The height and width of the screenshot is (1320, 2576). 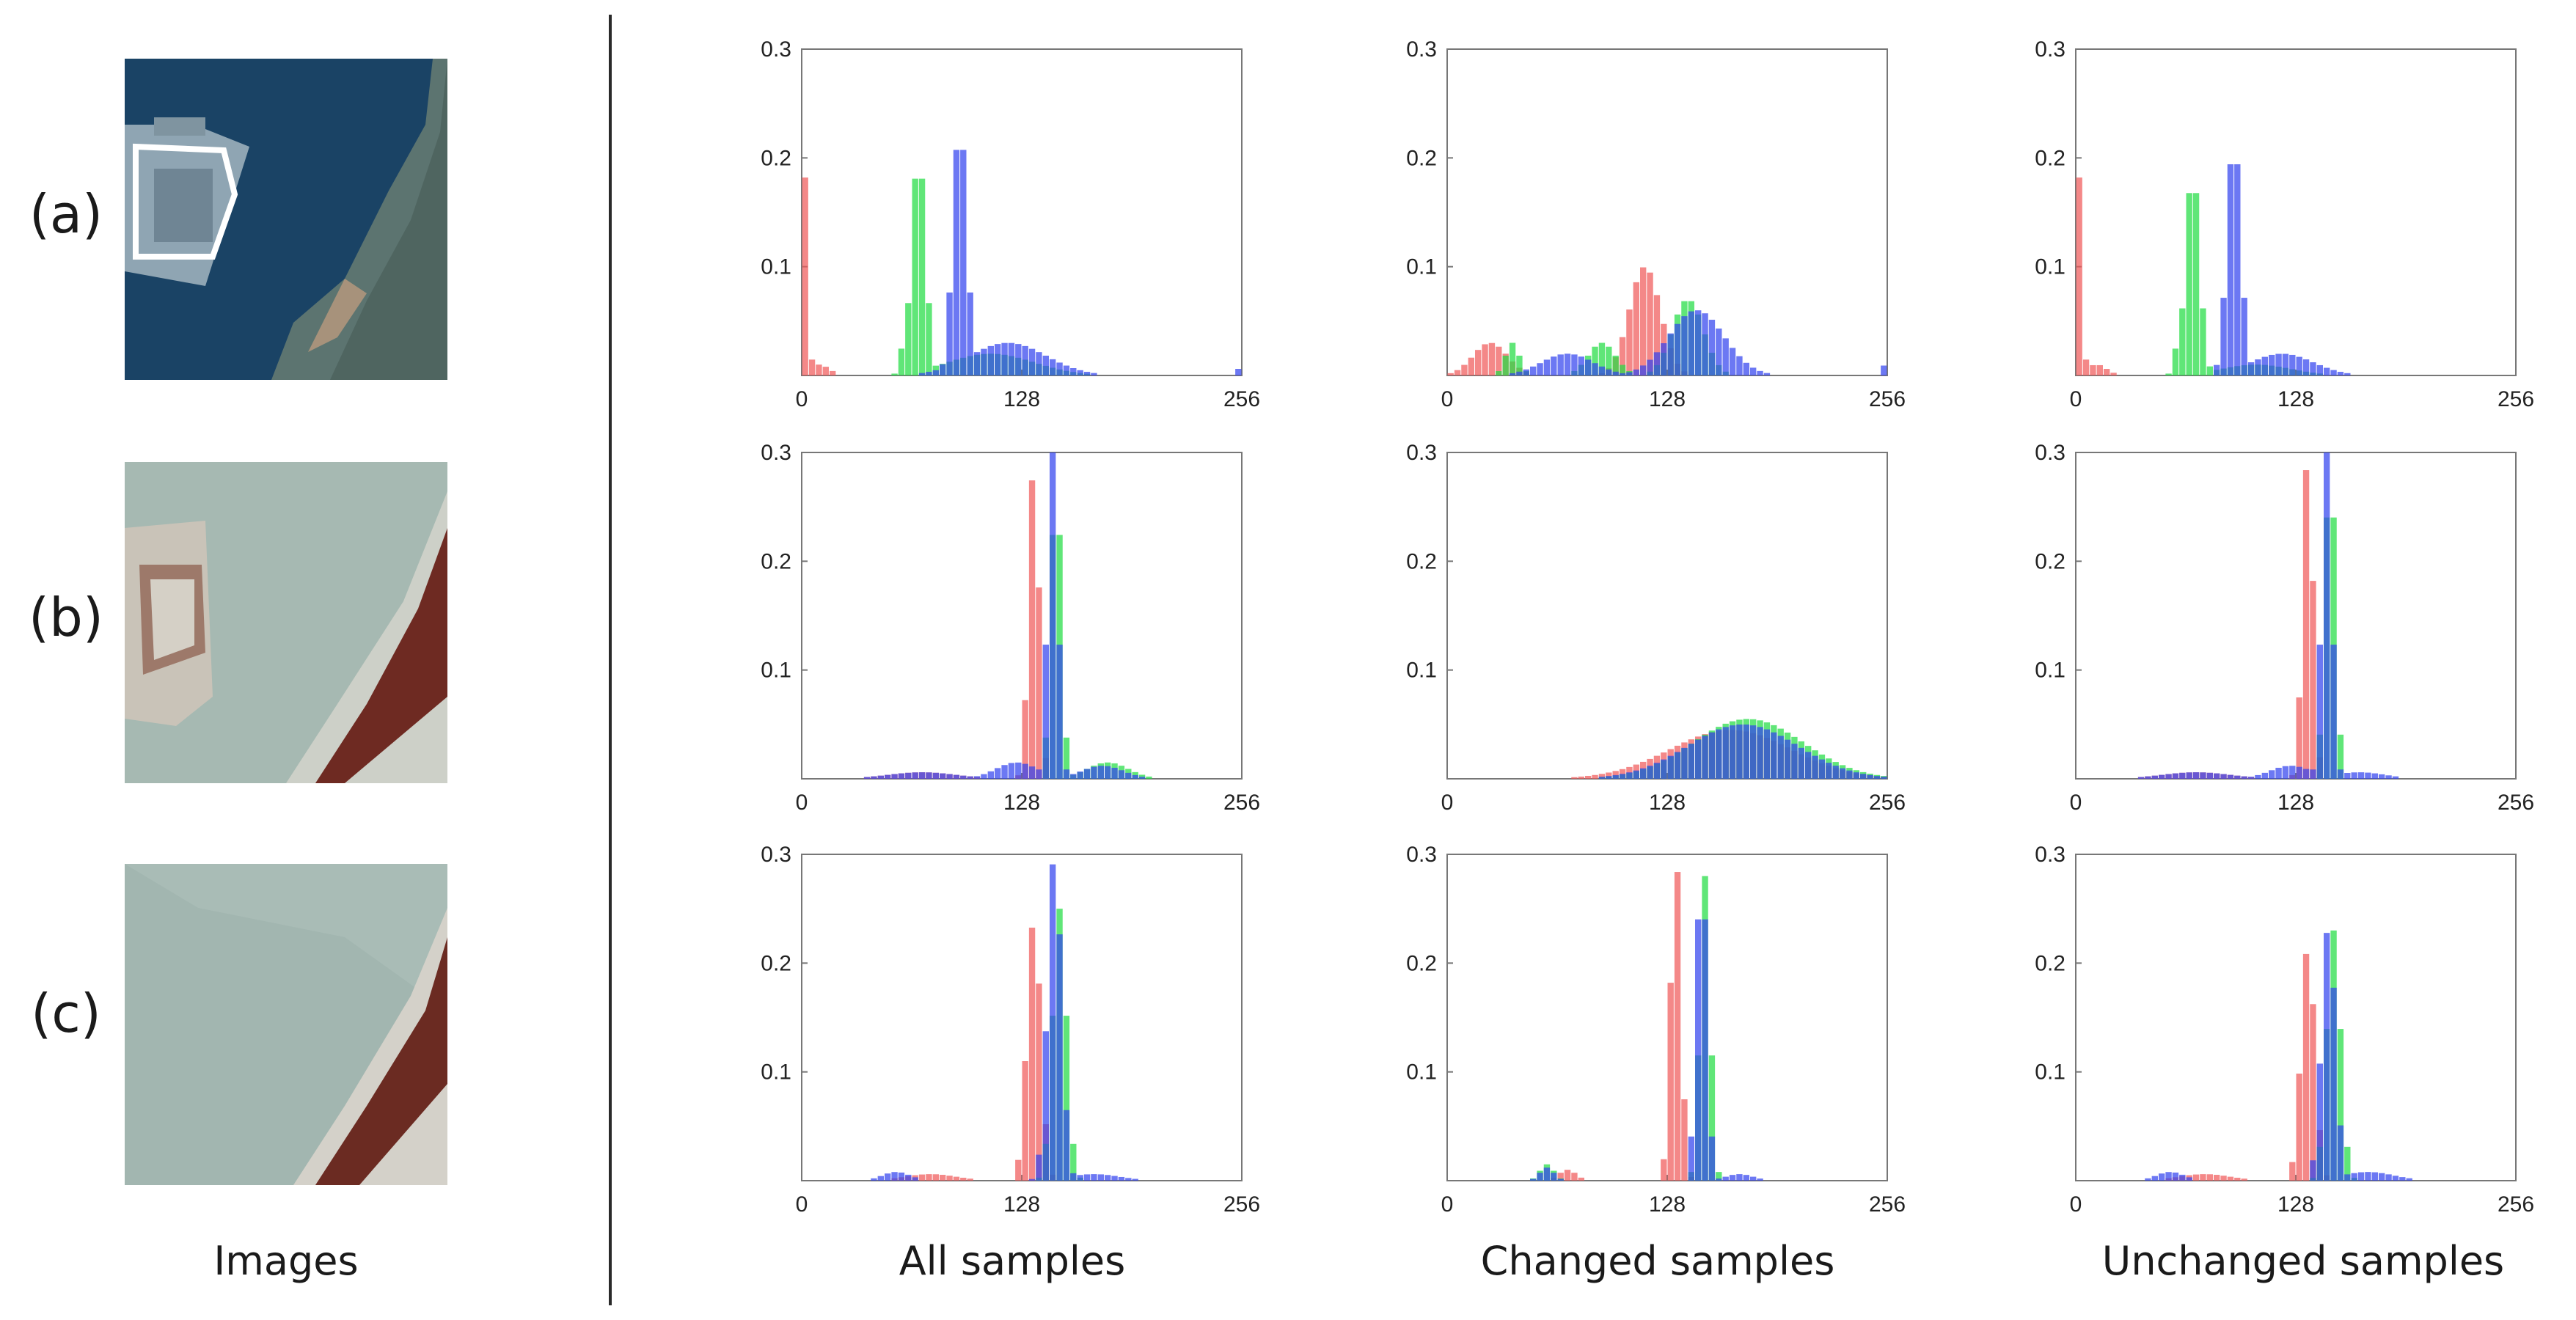 I want to click on histogram-panel-4: 0.3 0.2 0.1 0 128 256, so click(x=1010, y=628).